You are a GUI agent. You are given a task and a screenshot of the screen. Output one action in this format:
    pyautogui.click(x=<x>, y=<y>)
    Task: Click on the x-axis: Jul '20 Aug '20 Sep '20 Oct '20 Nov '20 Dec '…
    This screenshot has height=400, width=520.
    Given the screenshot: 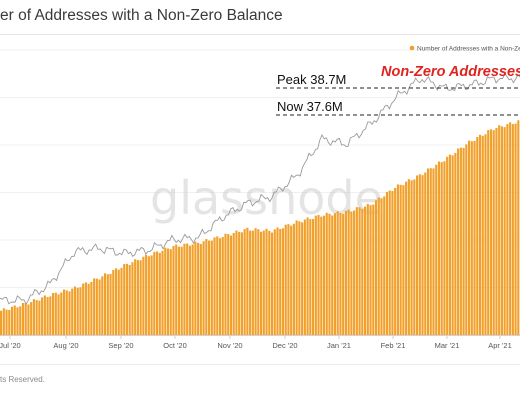 What is the action you would take?
    pyautogui.click(x=260, y=342)
    